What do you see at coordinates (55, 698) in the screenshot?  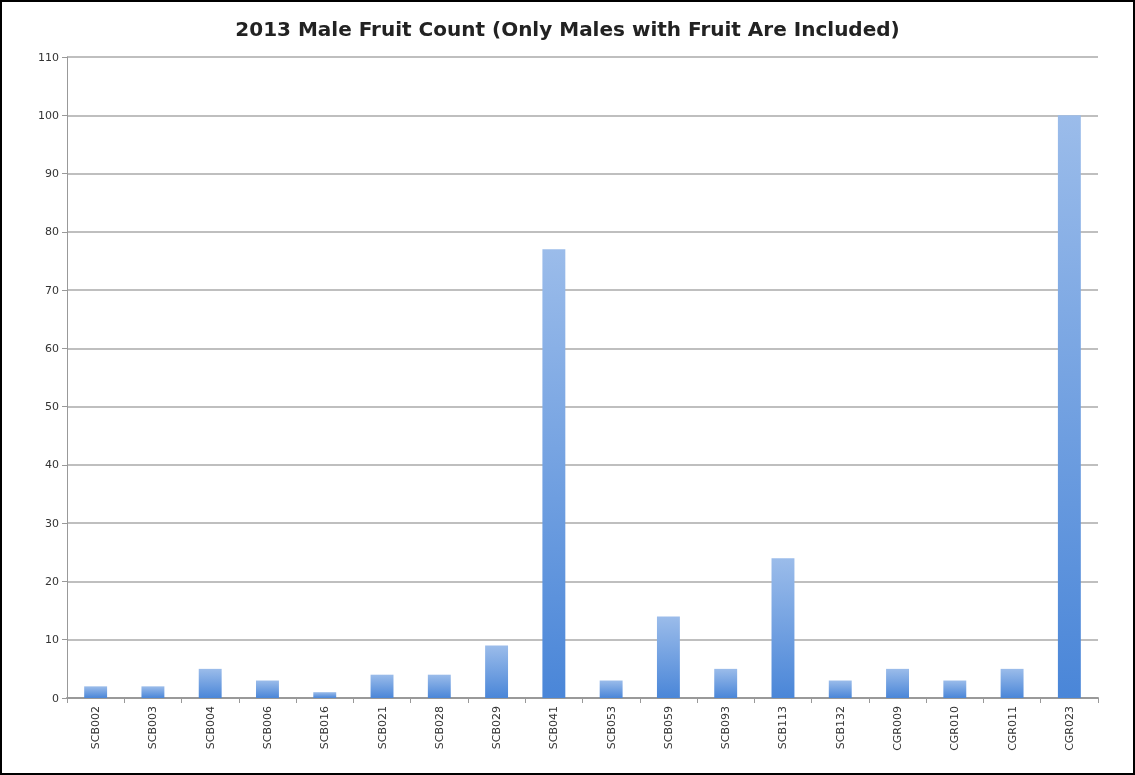 I see `y-tick-label: 0` at bounding box center [55, 698].